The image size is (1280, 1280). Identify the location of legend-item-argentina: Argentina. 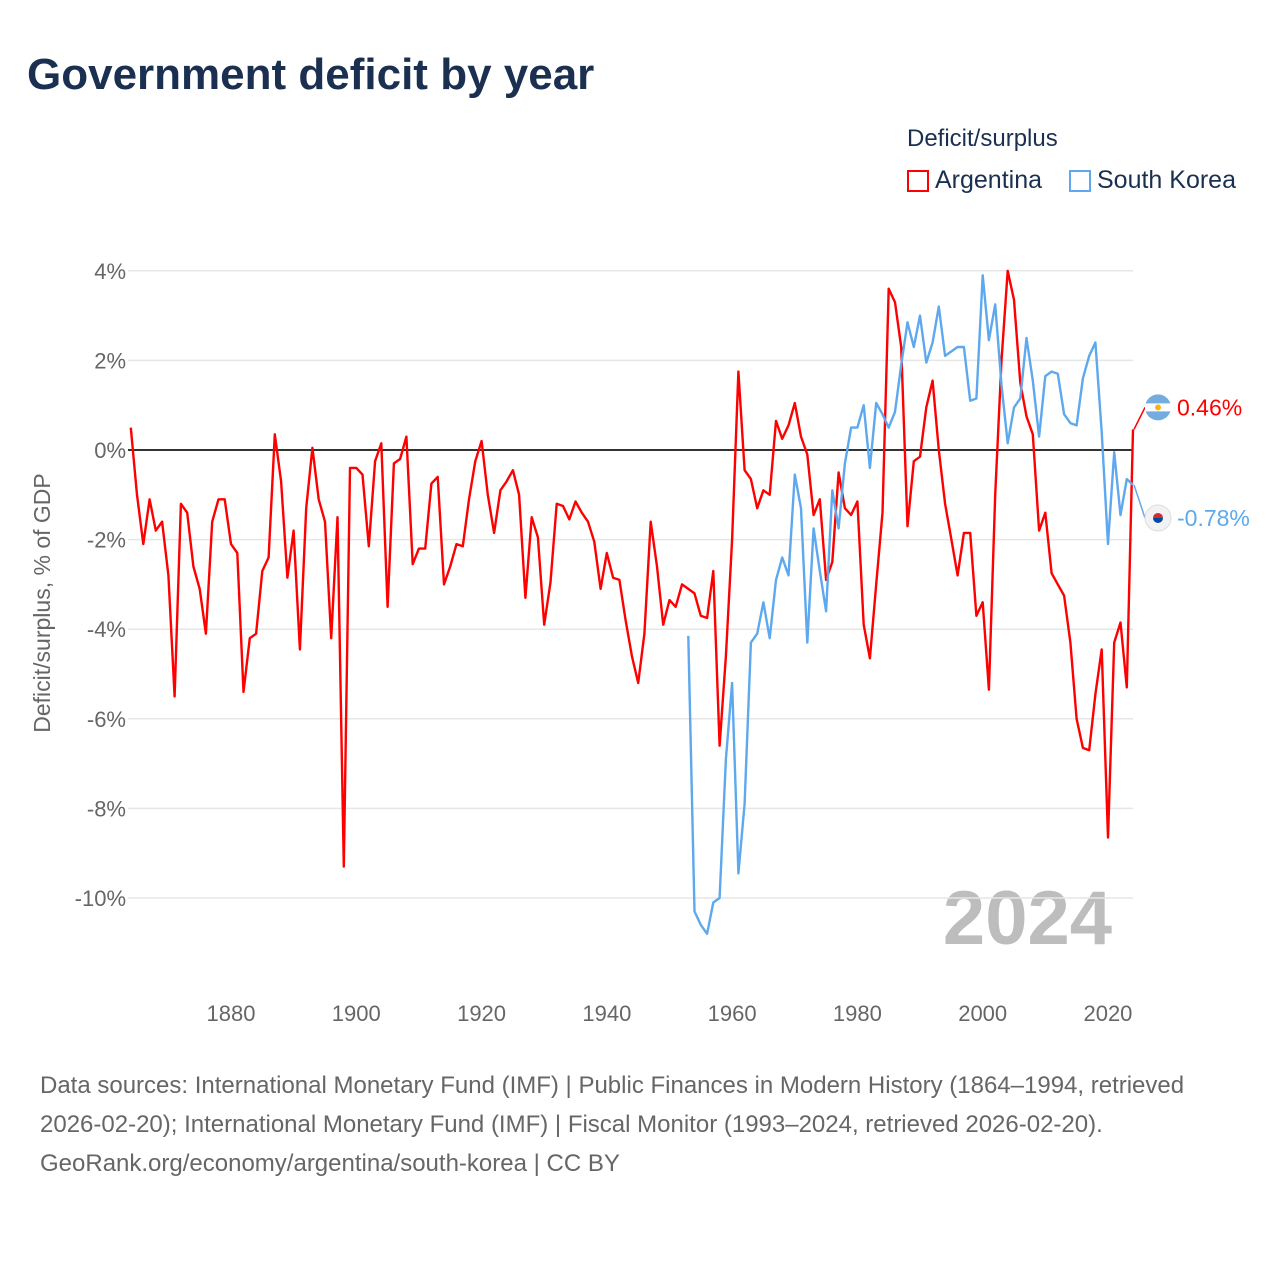
(974, 180).